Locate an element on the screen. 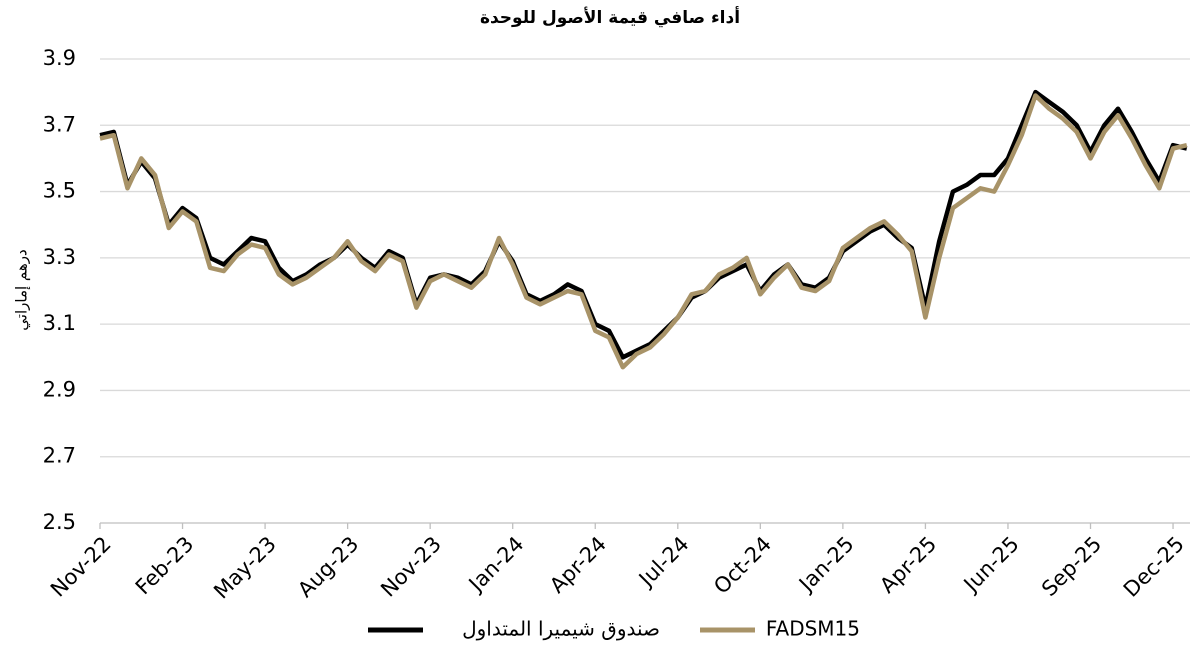 This screenshot has width=1195, height=648. x-tick-label: Apr-25 is located at coordinates (908, 565).